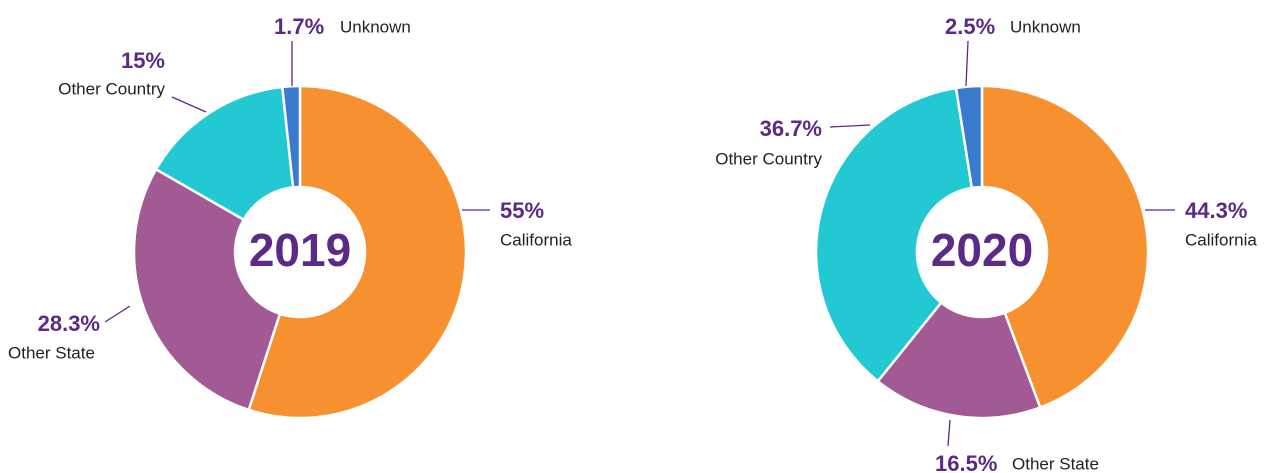 Image resolution: width=1271 pixels, height=473 pixels. What do you see at coordinates (522, 210) in the screenshot?
I see `value-label: 55%` at bounding box center [522, 210].